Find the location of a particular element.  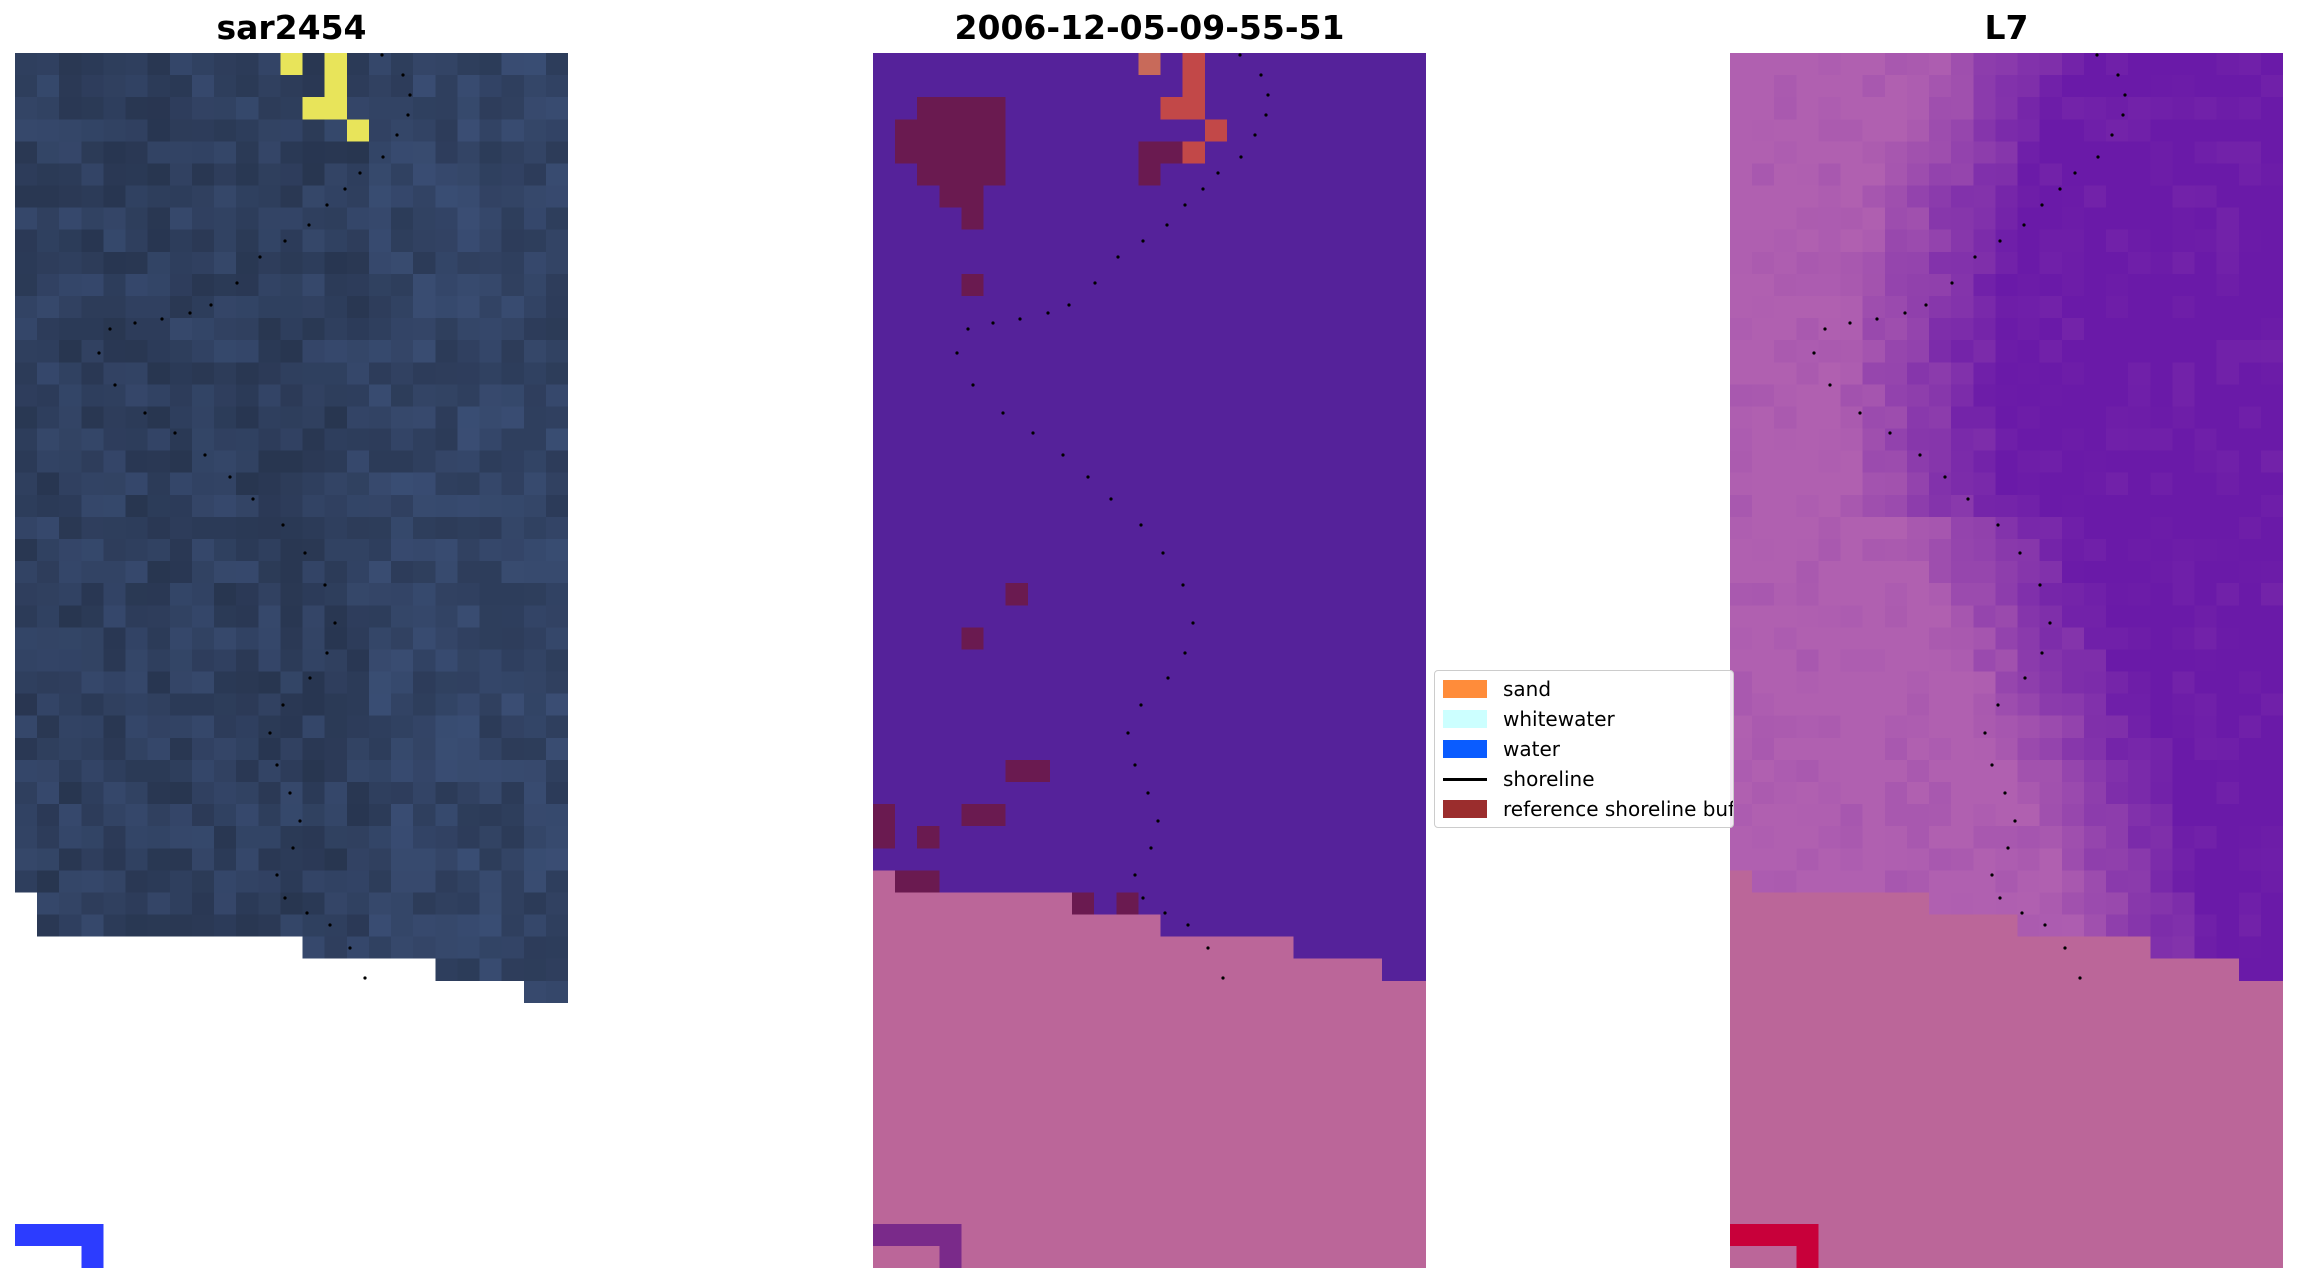

shoreline-dots-l7 is located at coordinates (1969, 516).